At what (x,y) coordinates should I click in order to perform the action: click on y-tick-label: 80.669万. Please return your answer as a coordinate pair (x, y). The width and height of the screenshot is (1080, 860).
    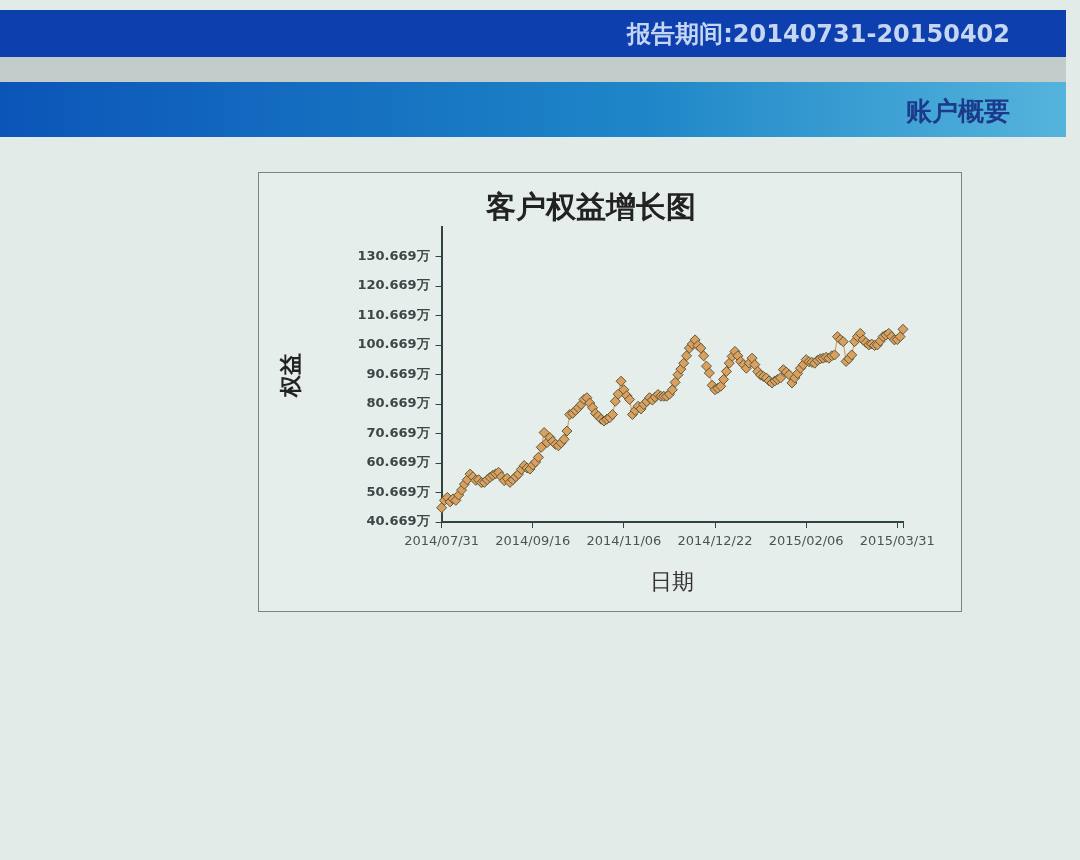
    Looking at the image, I should click on (398, 403).